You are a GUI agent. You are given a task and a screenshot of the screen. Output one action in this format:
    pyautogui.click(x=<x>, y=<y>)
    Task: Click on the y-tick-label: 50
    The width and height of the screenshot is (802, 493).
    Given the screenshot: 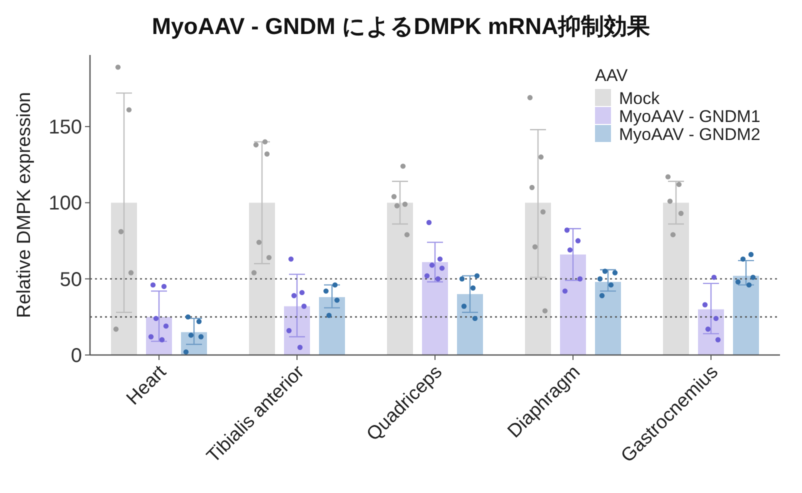 What is the action you would take?
    pyautogui.click(x=71, y=279)
    